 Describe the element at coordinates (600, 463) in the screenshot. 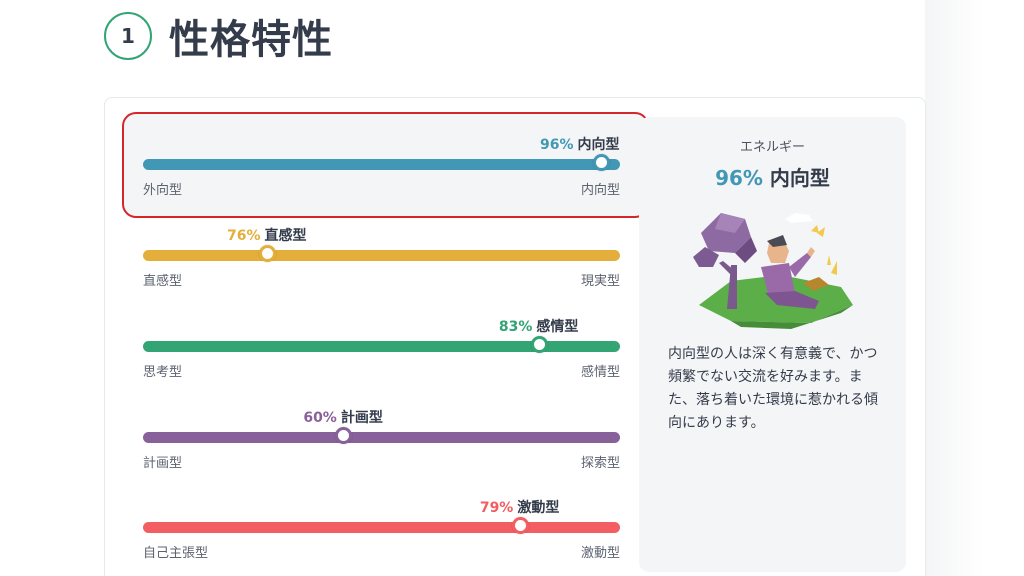

I see `trait-right-label: 探索型` at that location.